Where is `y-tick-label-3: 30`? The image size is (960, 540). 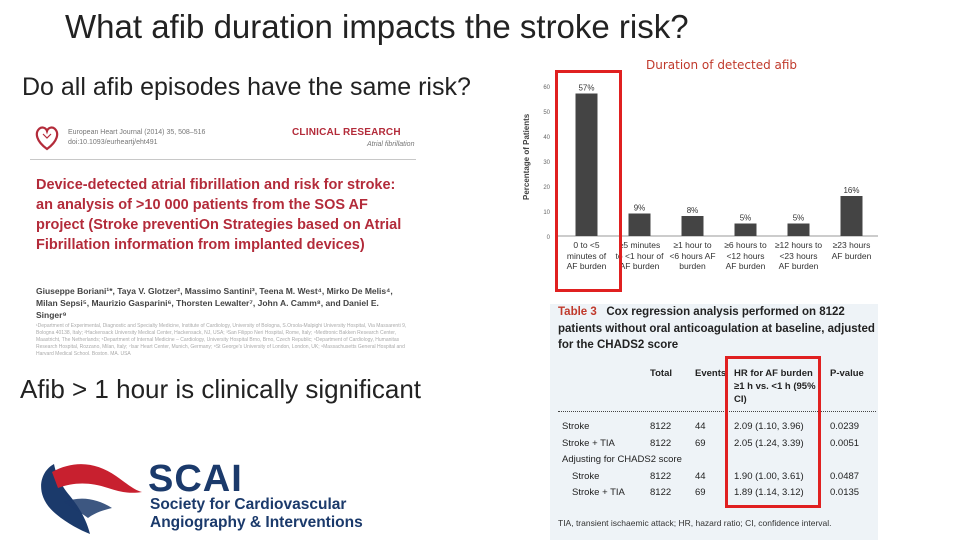
y-tick-label-3: 30 is located at coordinates (546, 163).